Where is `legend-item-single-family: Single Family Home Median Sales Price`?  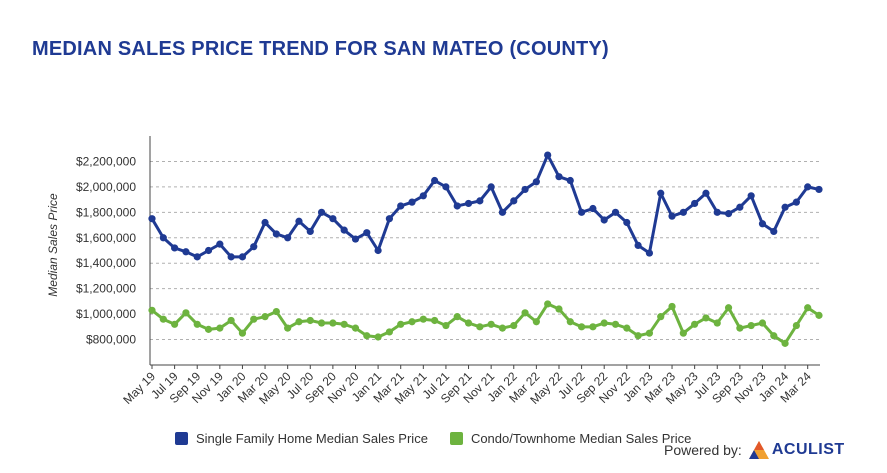 legend-item-single-family: Single Family Home Median Sales Price is located at coordinates (301, 438).